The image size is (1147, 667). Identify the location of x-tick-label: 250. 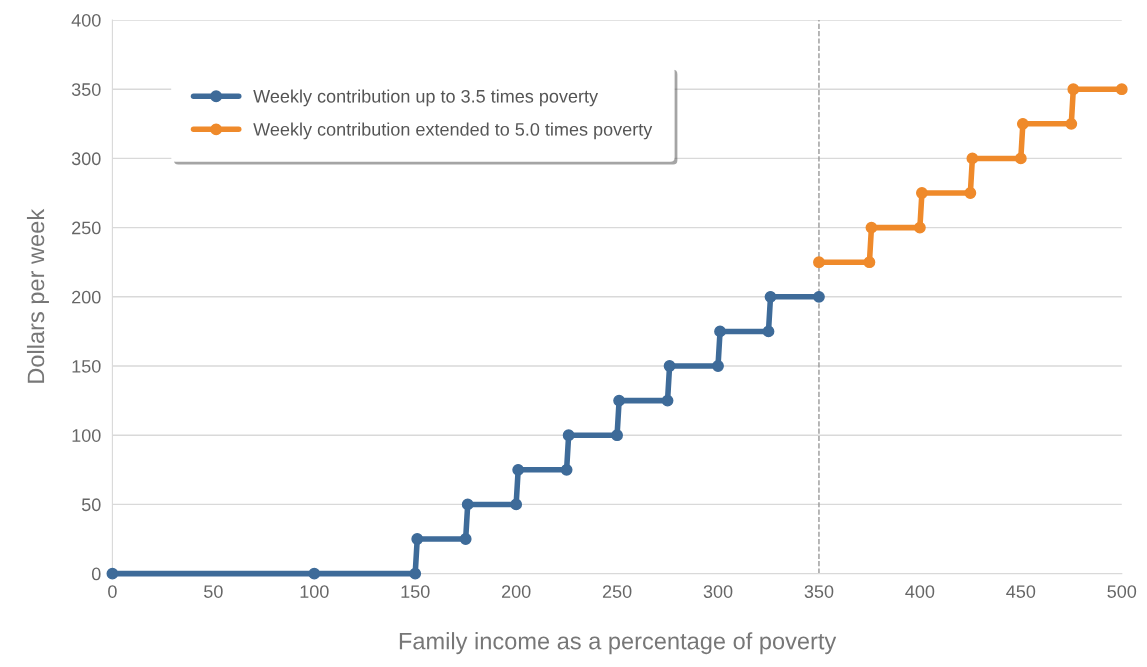
(617, 591).